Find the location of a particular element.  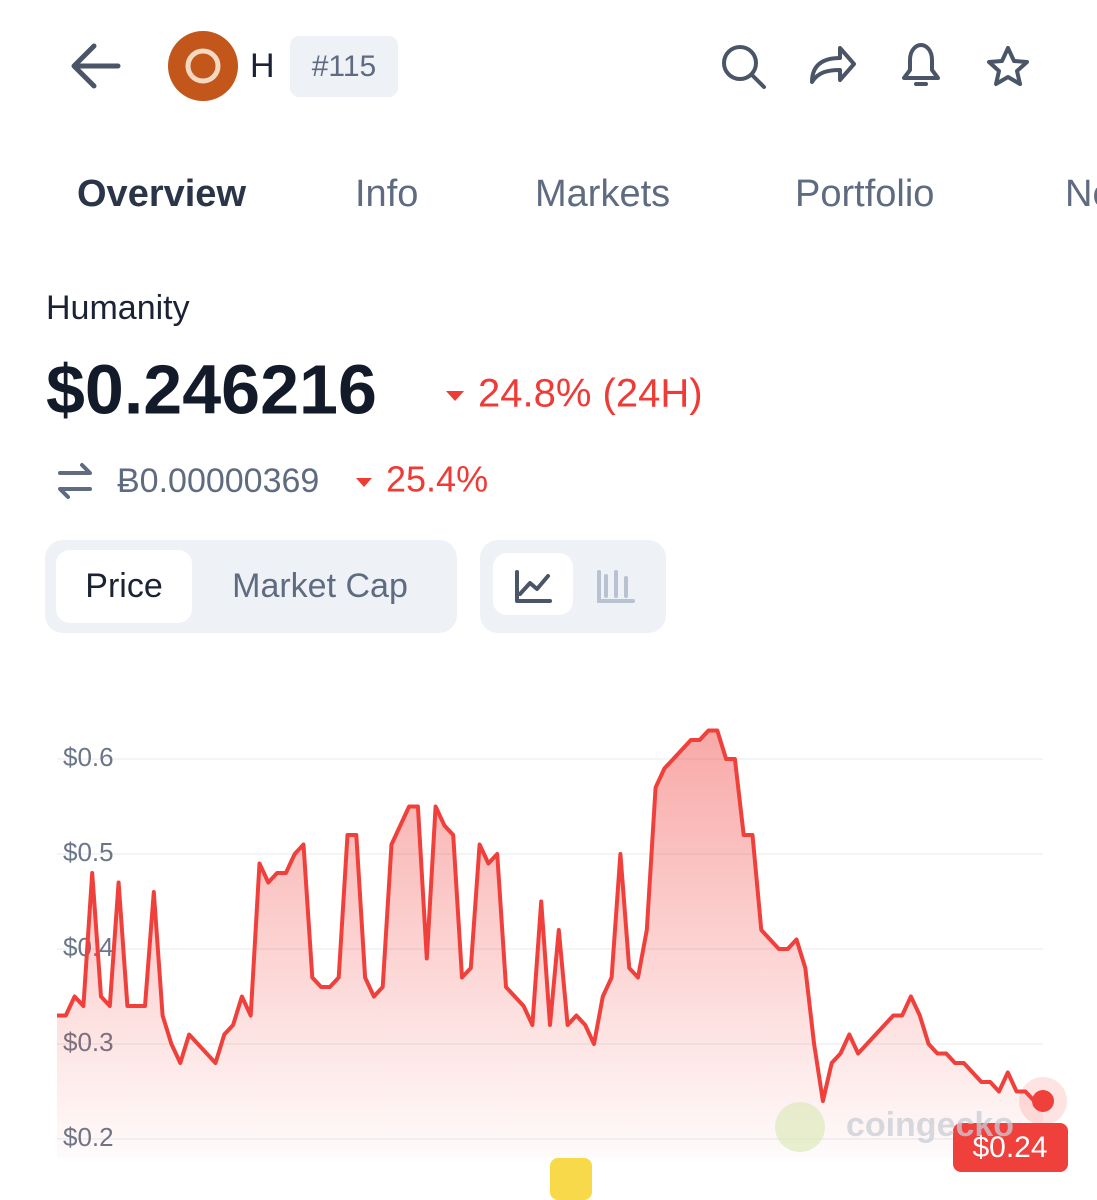

y-tick-label: $0.5 is located at coordinates (88, 852).